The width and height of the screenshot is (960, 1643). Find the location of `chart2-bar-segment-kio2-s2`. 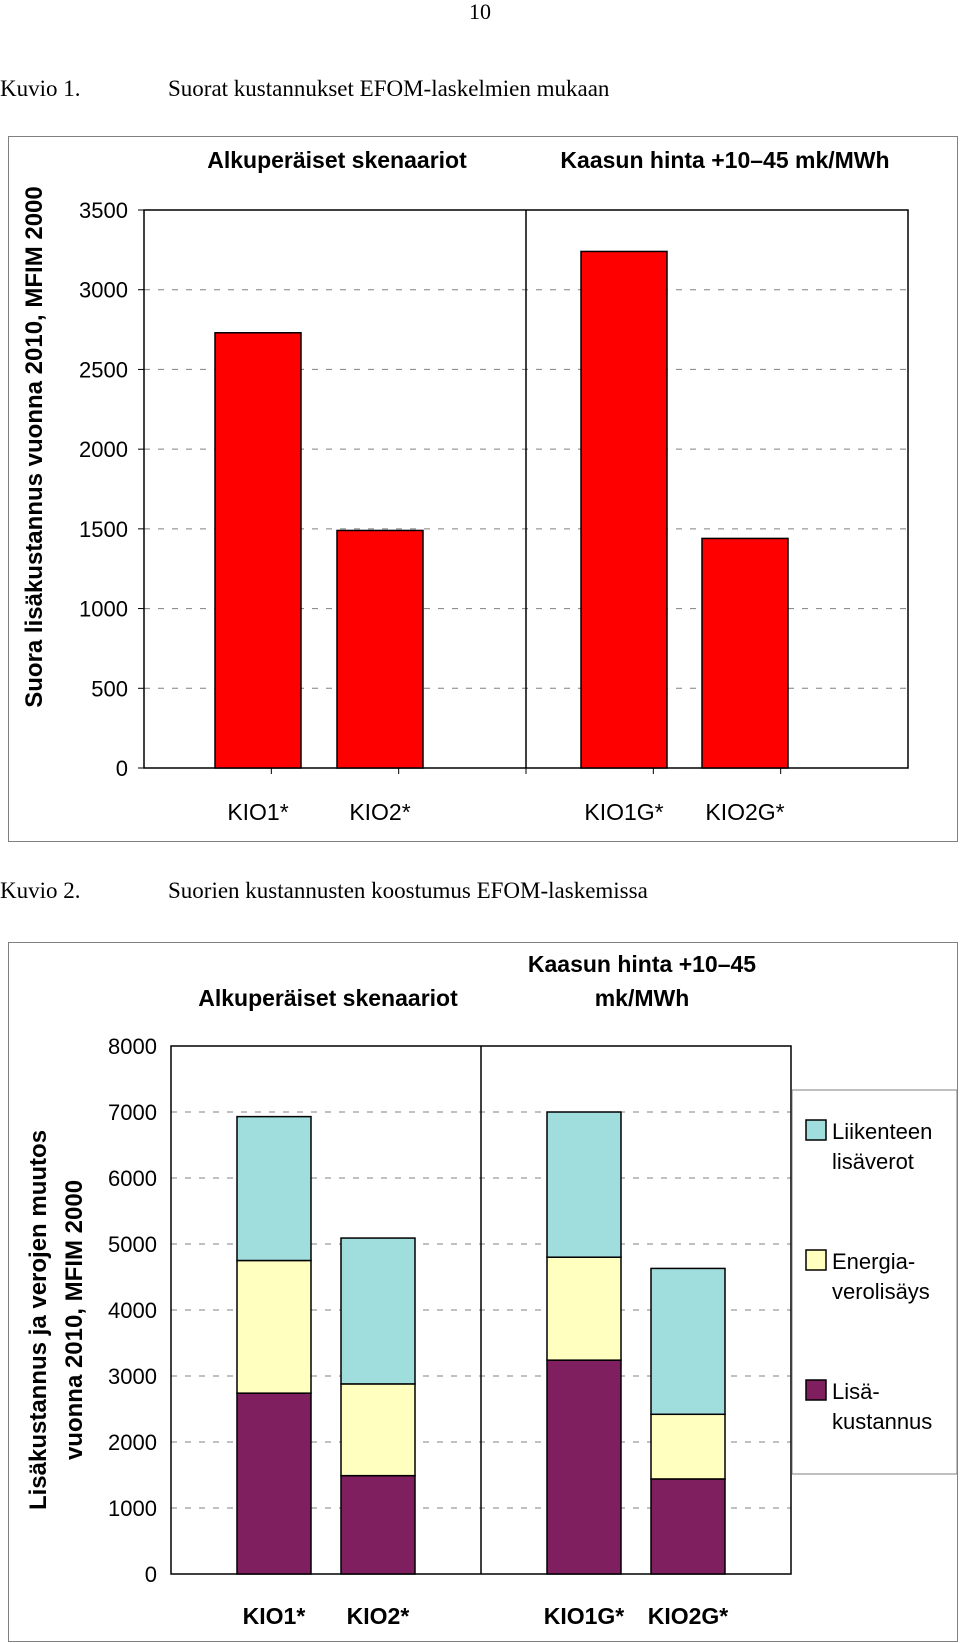

chart2-bar-segment-kio2-s2 is located at coordinates (378, 1311).